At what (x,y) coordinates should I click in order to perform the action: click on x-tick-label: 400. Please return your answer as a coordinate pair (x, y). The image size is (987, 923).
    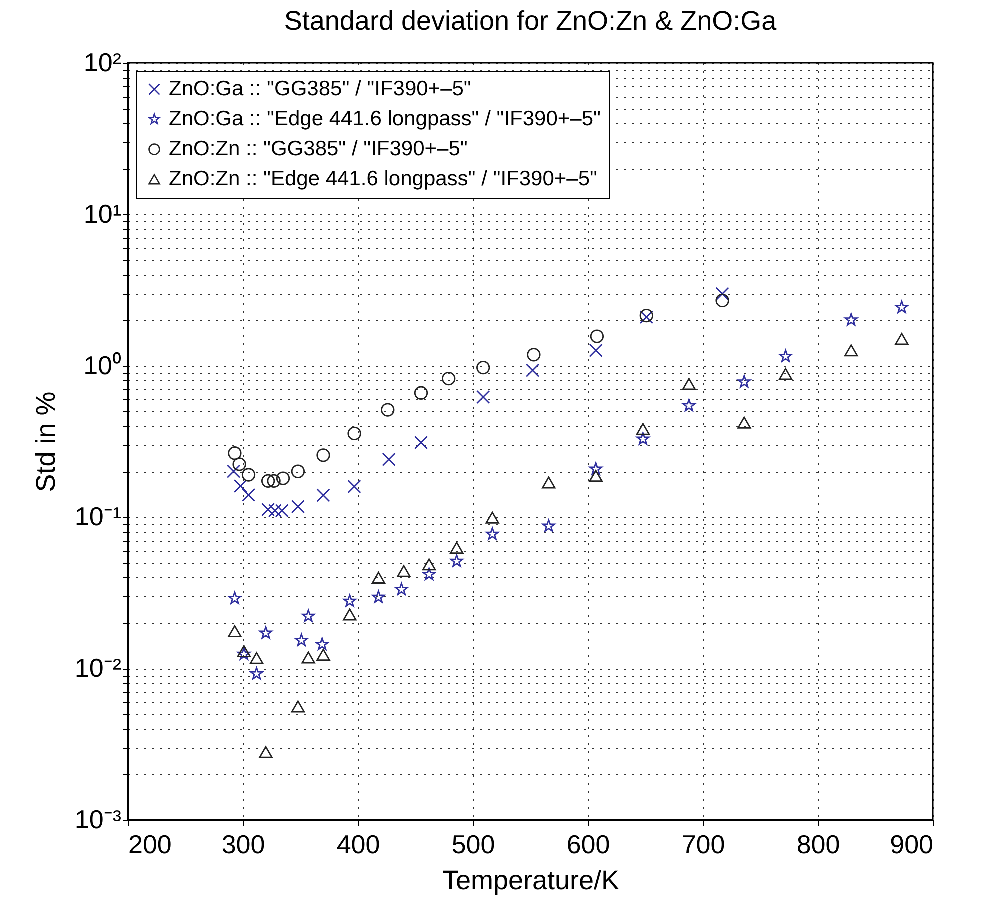
    Looking at the image, I should click on (358, 845).